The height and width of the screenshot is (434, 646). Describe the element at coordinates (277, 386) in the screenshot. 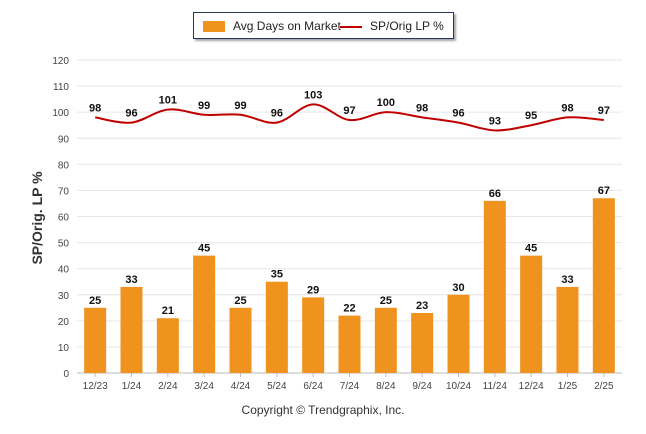

I see `x-tick-label: 5/24` at that location.